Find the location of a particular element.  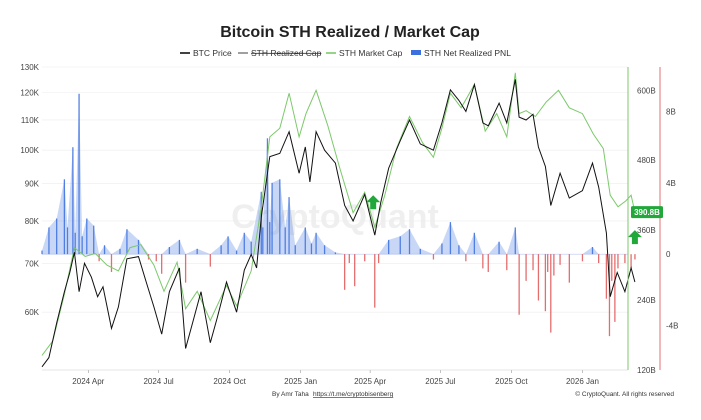

left-tick-label: 70K is located at coordinates (32, 263).